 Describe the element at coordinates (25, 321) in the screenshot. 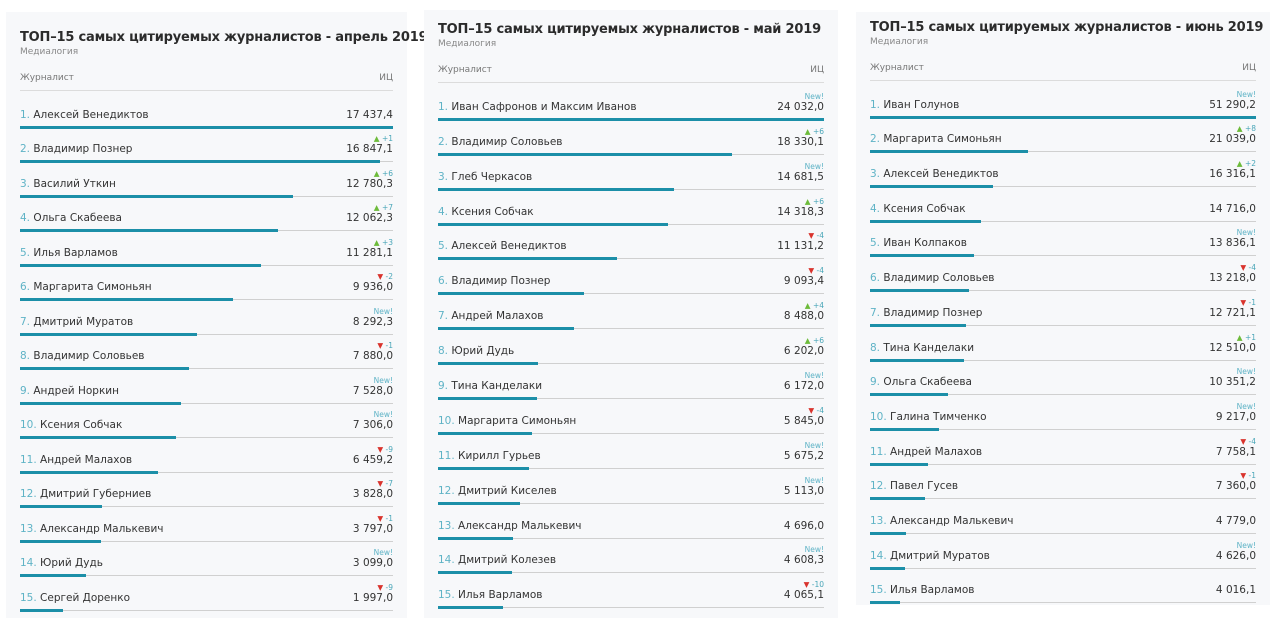

I see `rank-number: 7.` at that location.